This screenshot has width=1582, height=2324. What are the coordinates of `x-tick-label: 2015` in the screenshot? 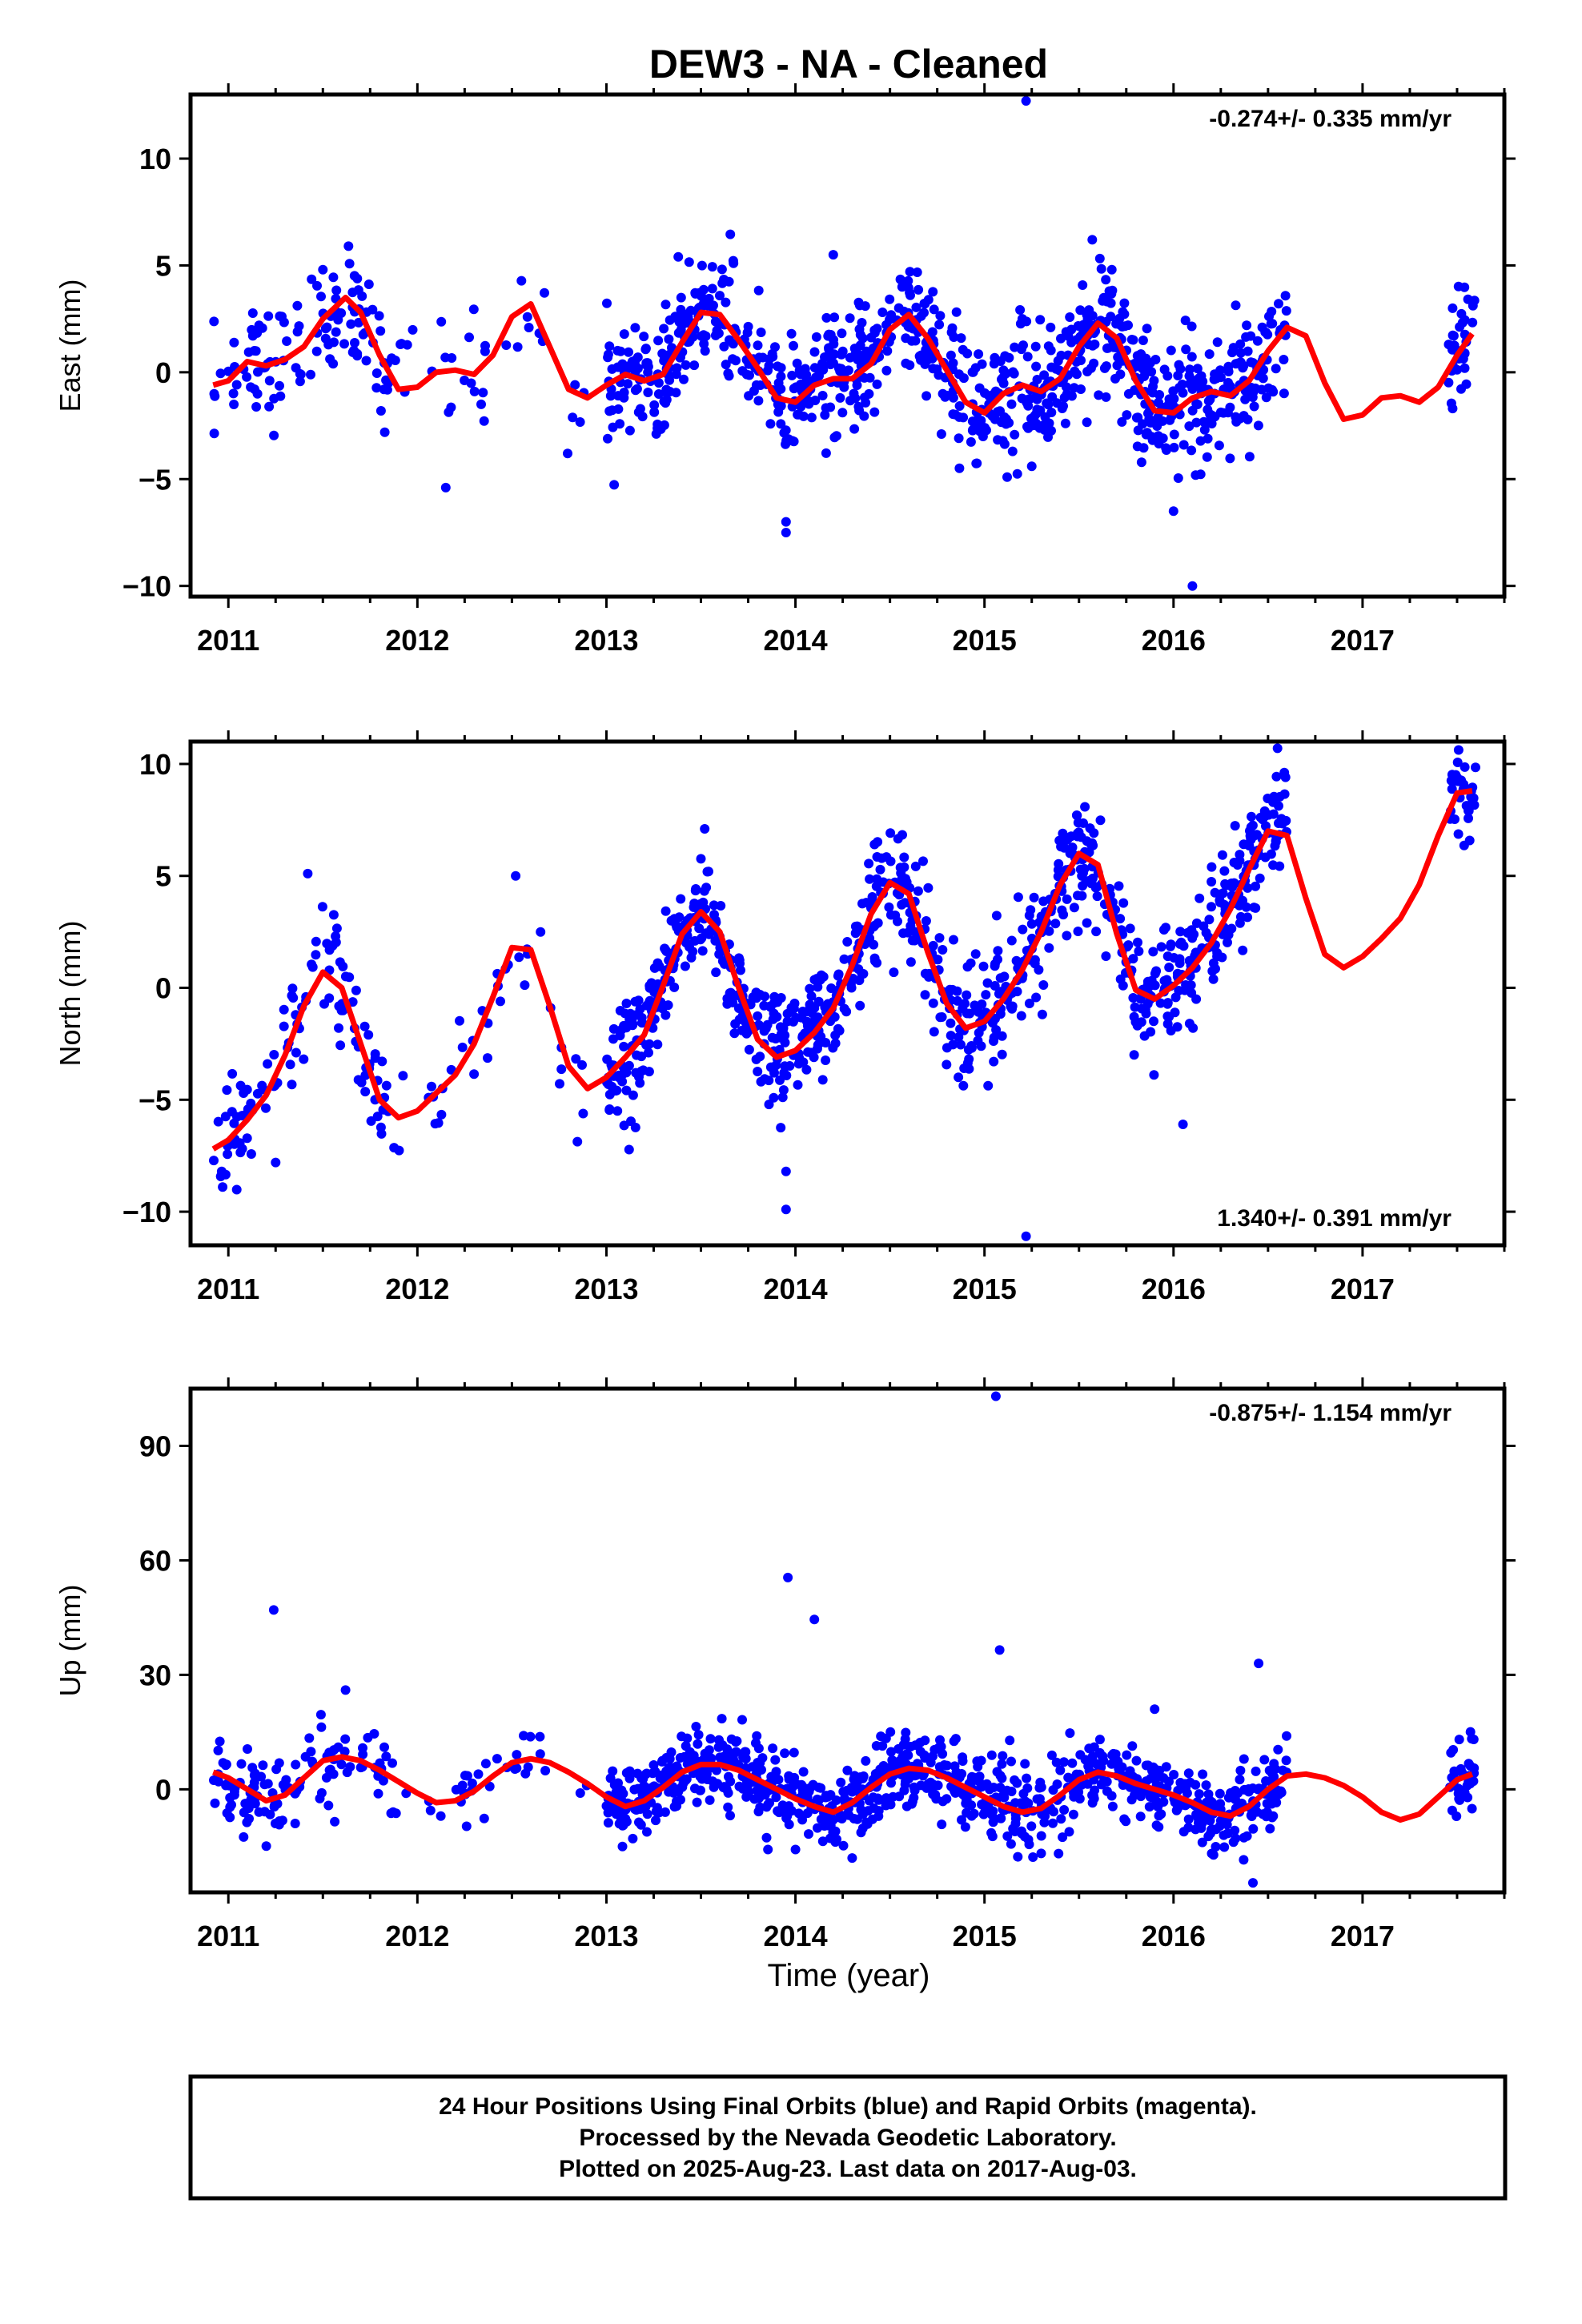 It's located at (985, 640).